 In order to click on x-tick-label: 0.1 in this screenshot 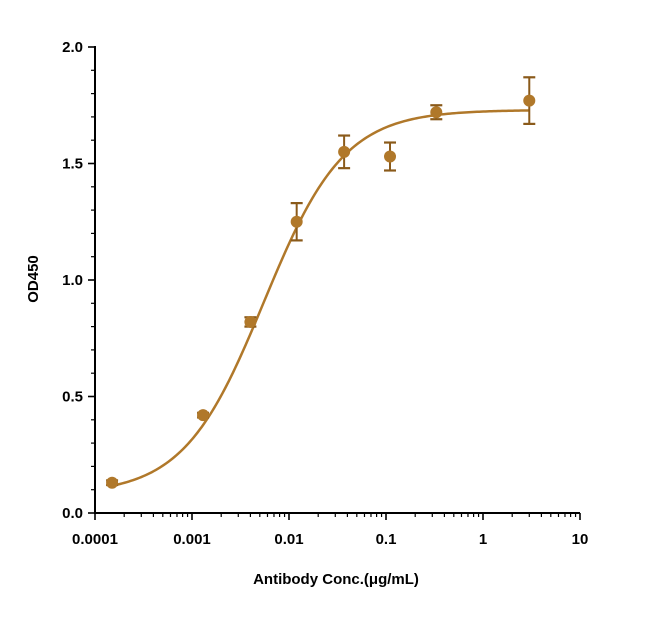, I will do `click(386, 539)`.